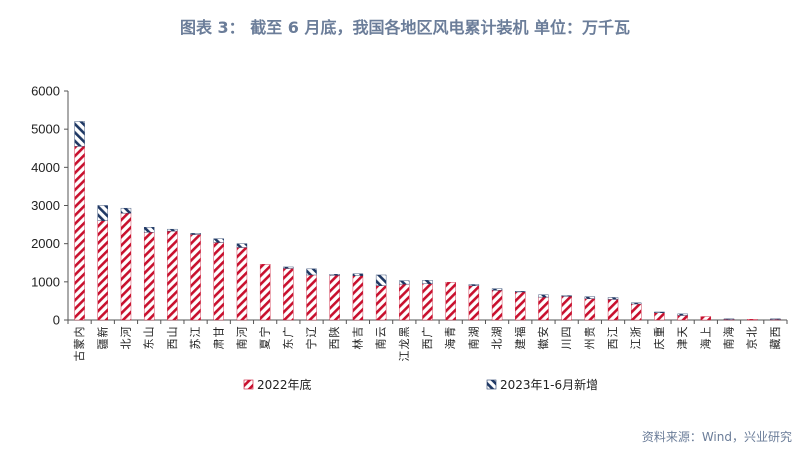  I want to click on chart-title: 图表 3： 截至 6 月底，我国各地区风电累计装机 单位：万千瓦, so click(405, 27).